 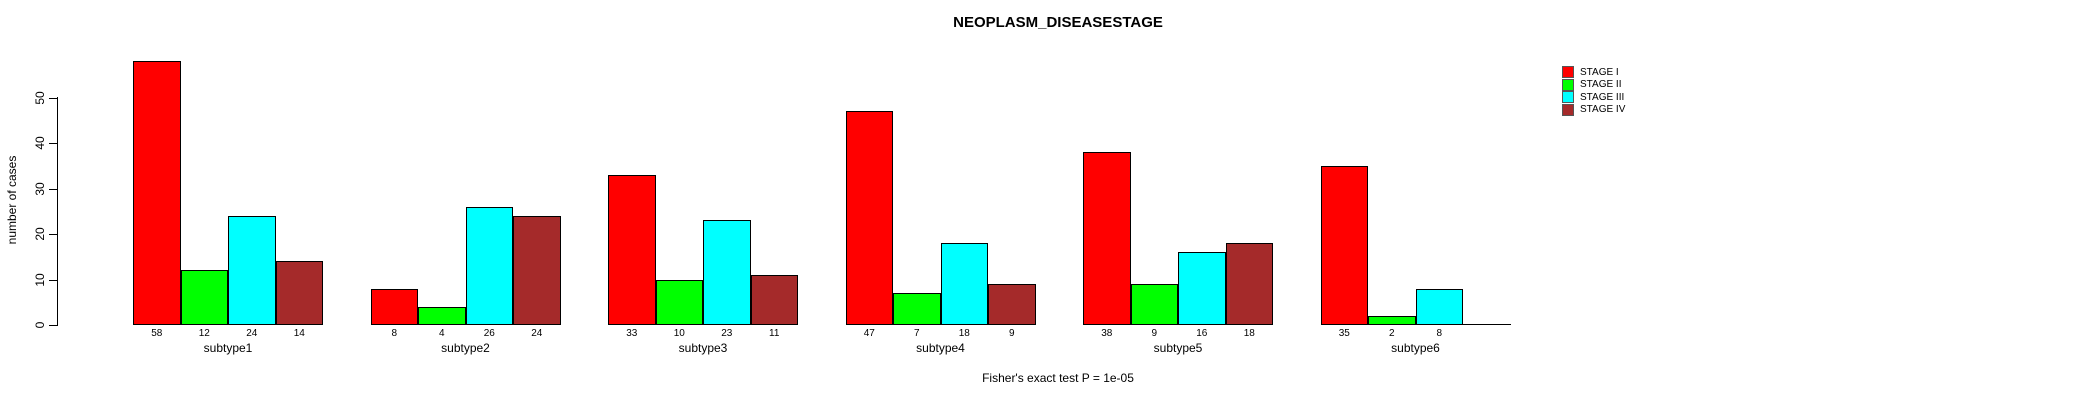 I want to click on bar-value-label: 16, so click(x=1202, y=333).